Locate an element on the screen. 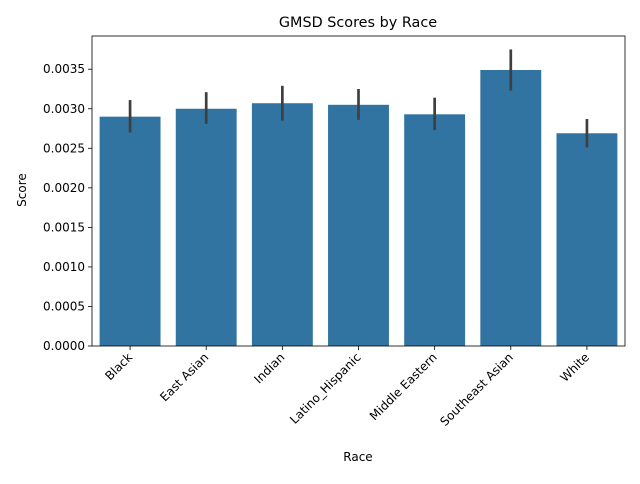  errorbars-group is located at coordinates (358, 98).